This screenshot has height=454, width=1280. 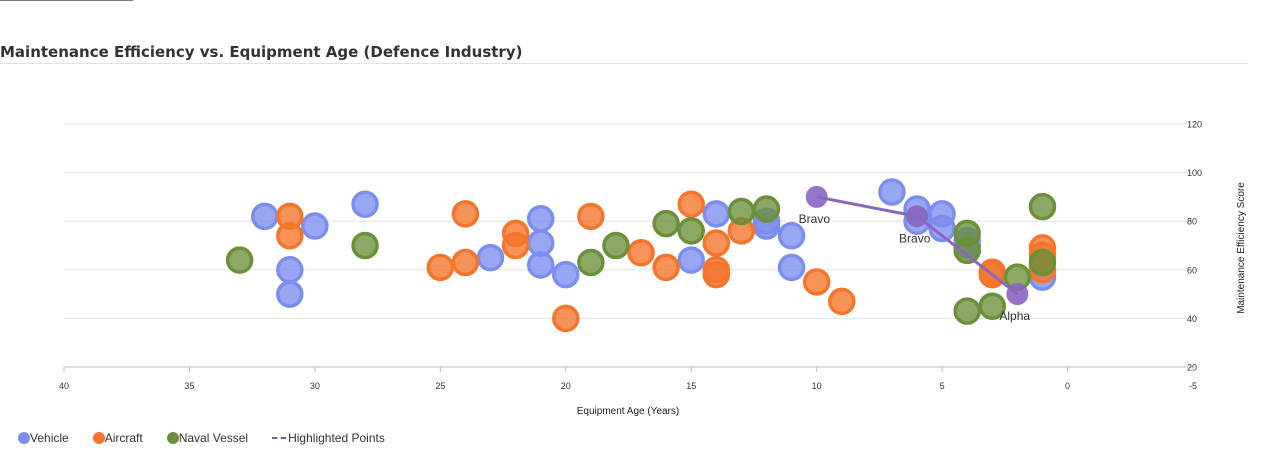 What do you see at coordinates (1192, 368) in the screenshot?
I see `y-tick-label: 20` at bounding box center [1192, 368].